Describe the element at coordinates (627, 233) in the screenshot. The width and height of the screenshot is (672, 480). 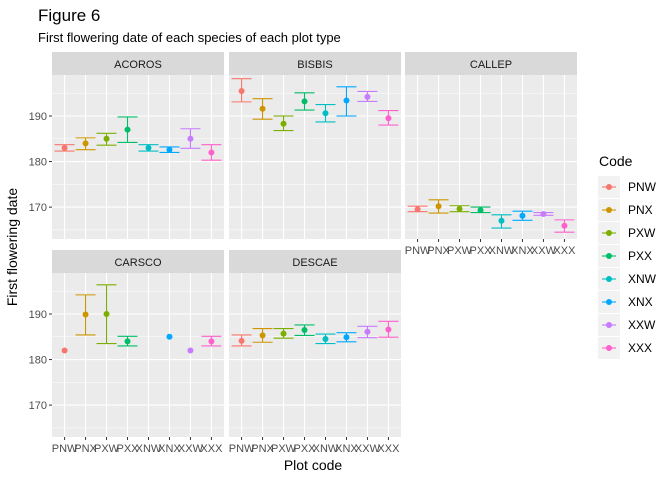
I see `legend-item-pxw: PXW` at that location.